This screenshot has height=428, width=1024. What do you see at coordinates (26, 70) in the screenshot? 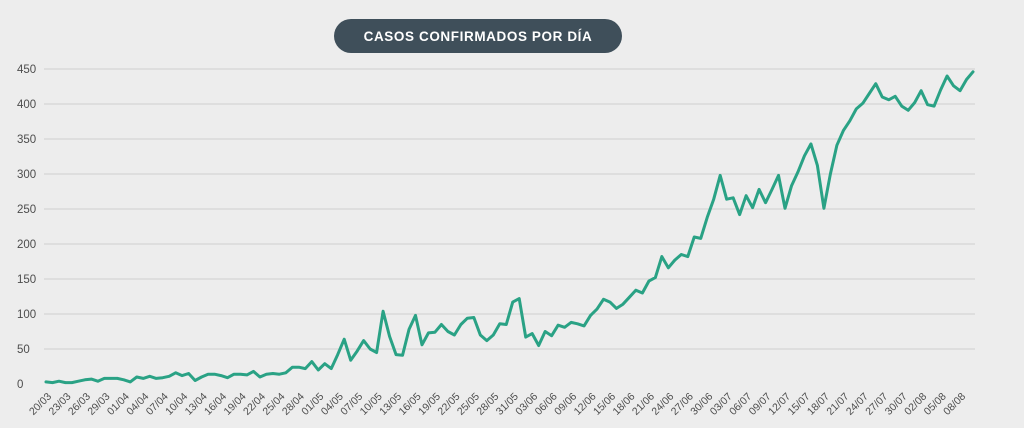
I see `y-tick-label: 450` at bounding box center [26, 70].